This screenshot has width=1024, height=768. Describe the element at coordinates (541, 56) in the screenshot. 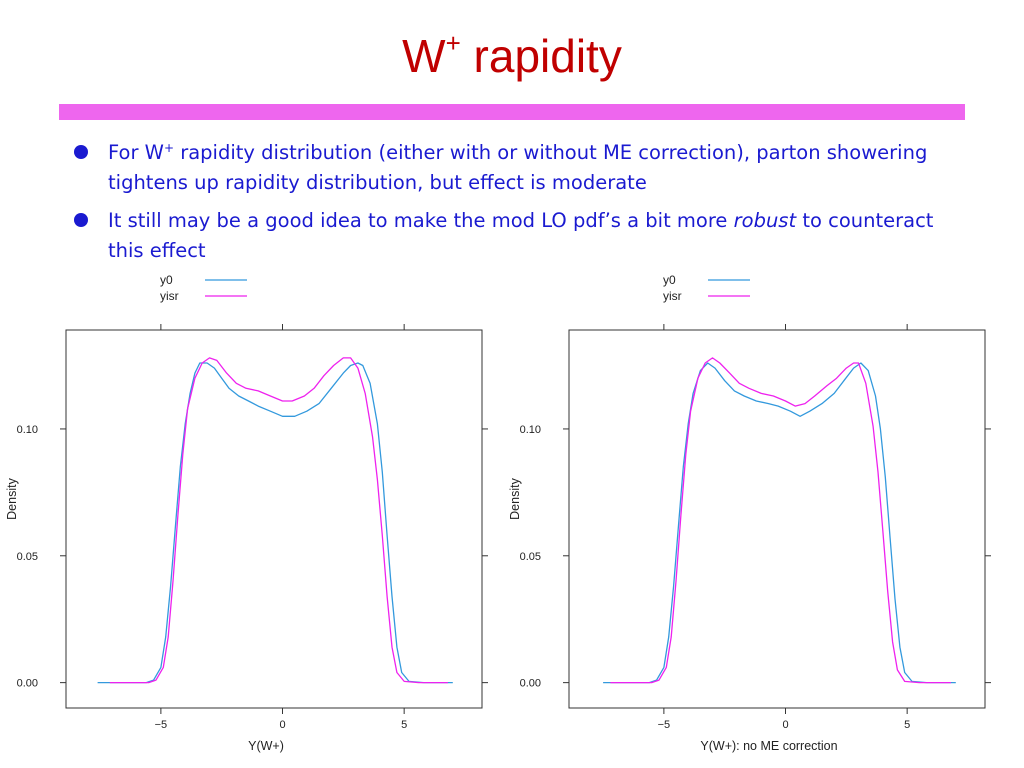

I see `title-rest: rapidity` at that location.